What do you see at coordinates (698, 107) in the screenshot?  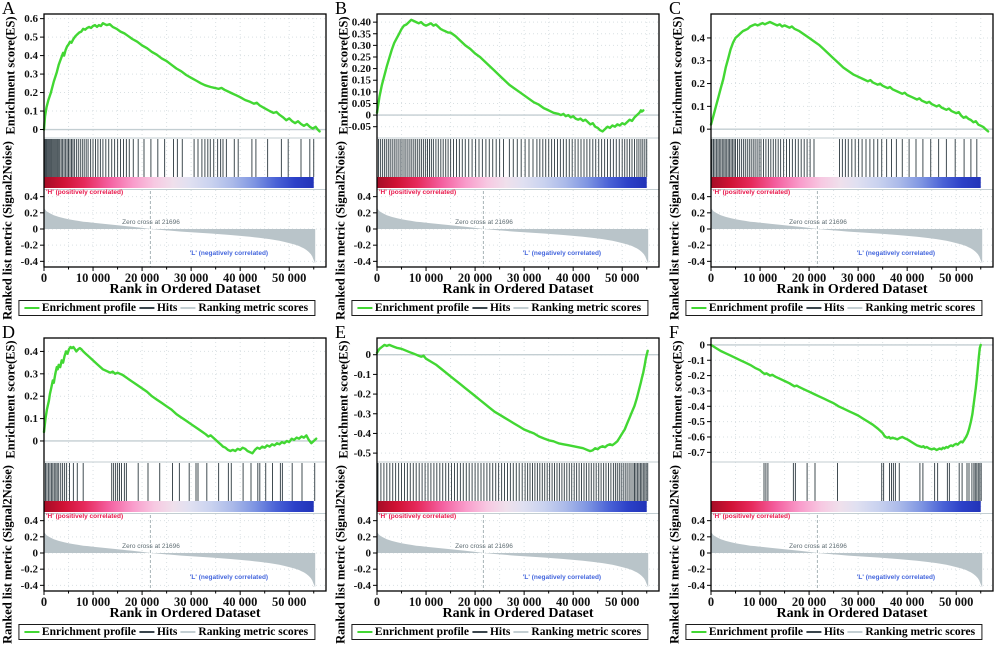 I see `es-tick-label: 0.1` at bounding box center [698, 107].